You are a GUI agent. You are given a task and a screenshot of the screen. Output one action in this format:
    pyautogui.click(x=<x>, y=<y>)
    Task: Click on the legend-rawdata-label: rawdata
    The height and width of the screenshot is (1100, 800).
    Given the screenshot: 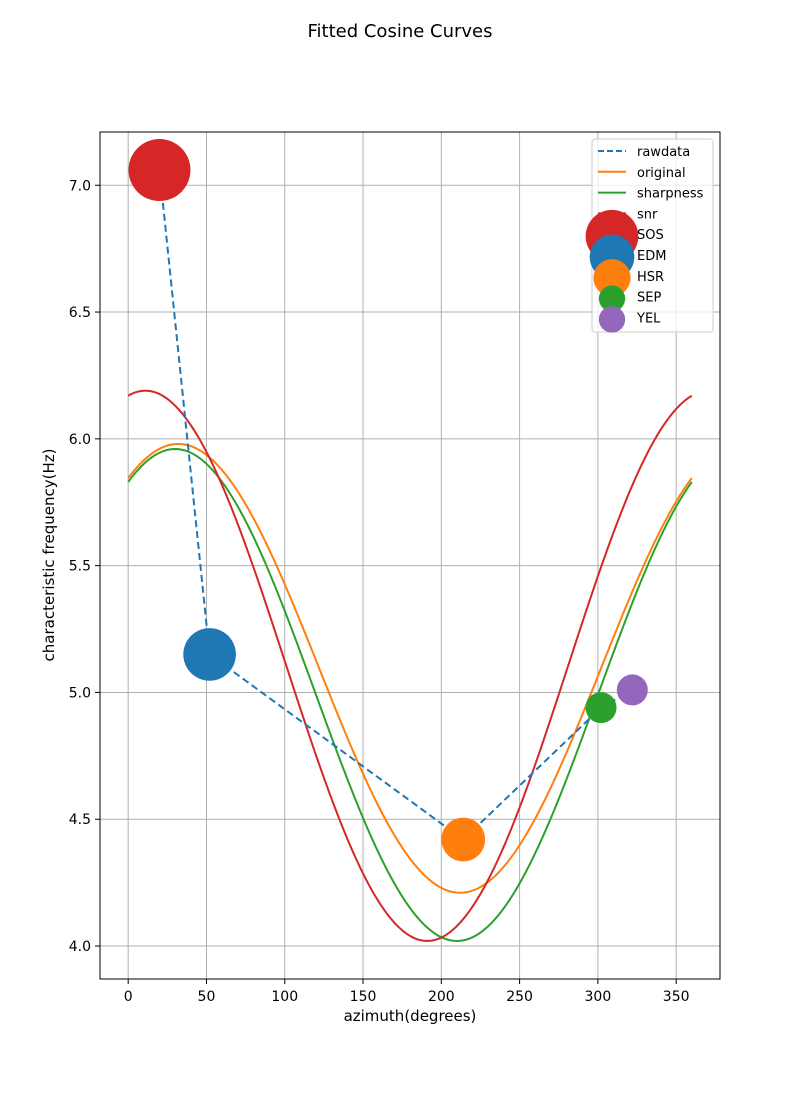 What is the action you would take?
    pyautogui.click(x=663, y=152)
    